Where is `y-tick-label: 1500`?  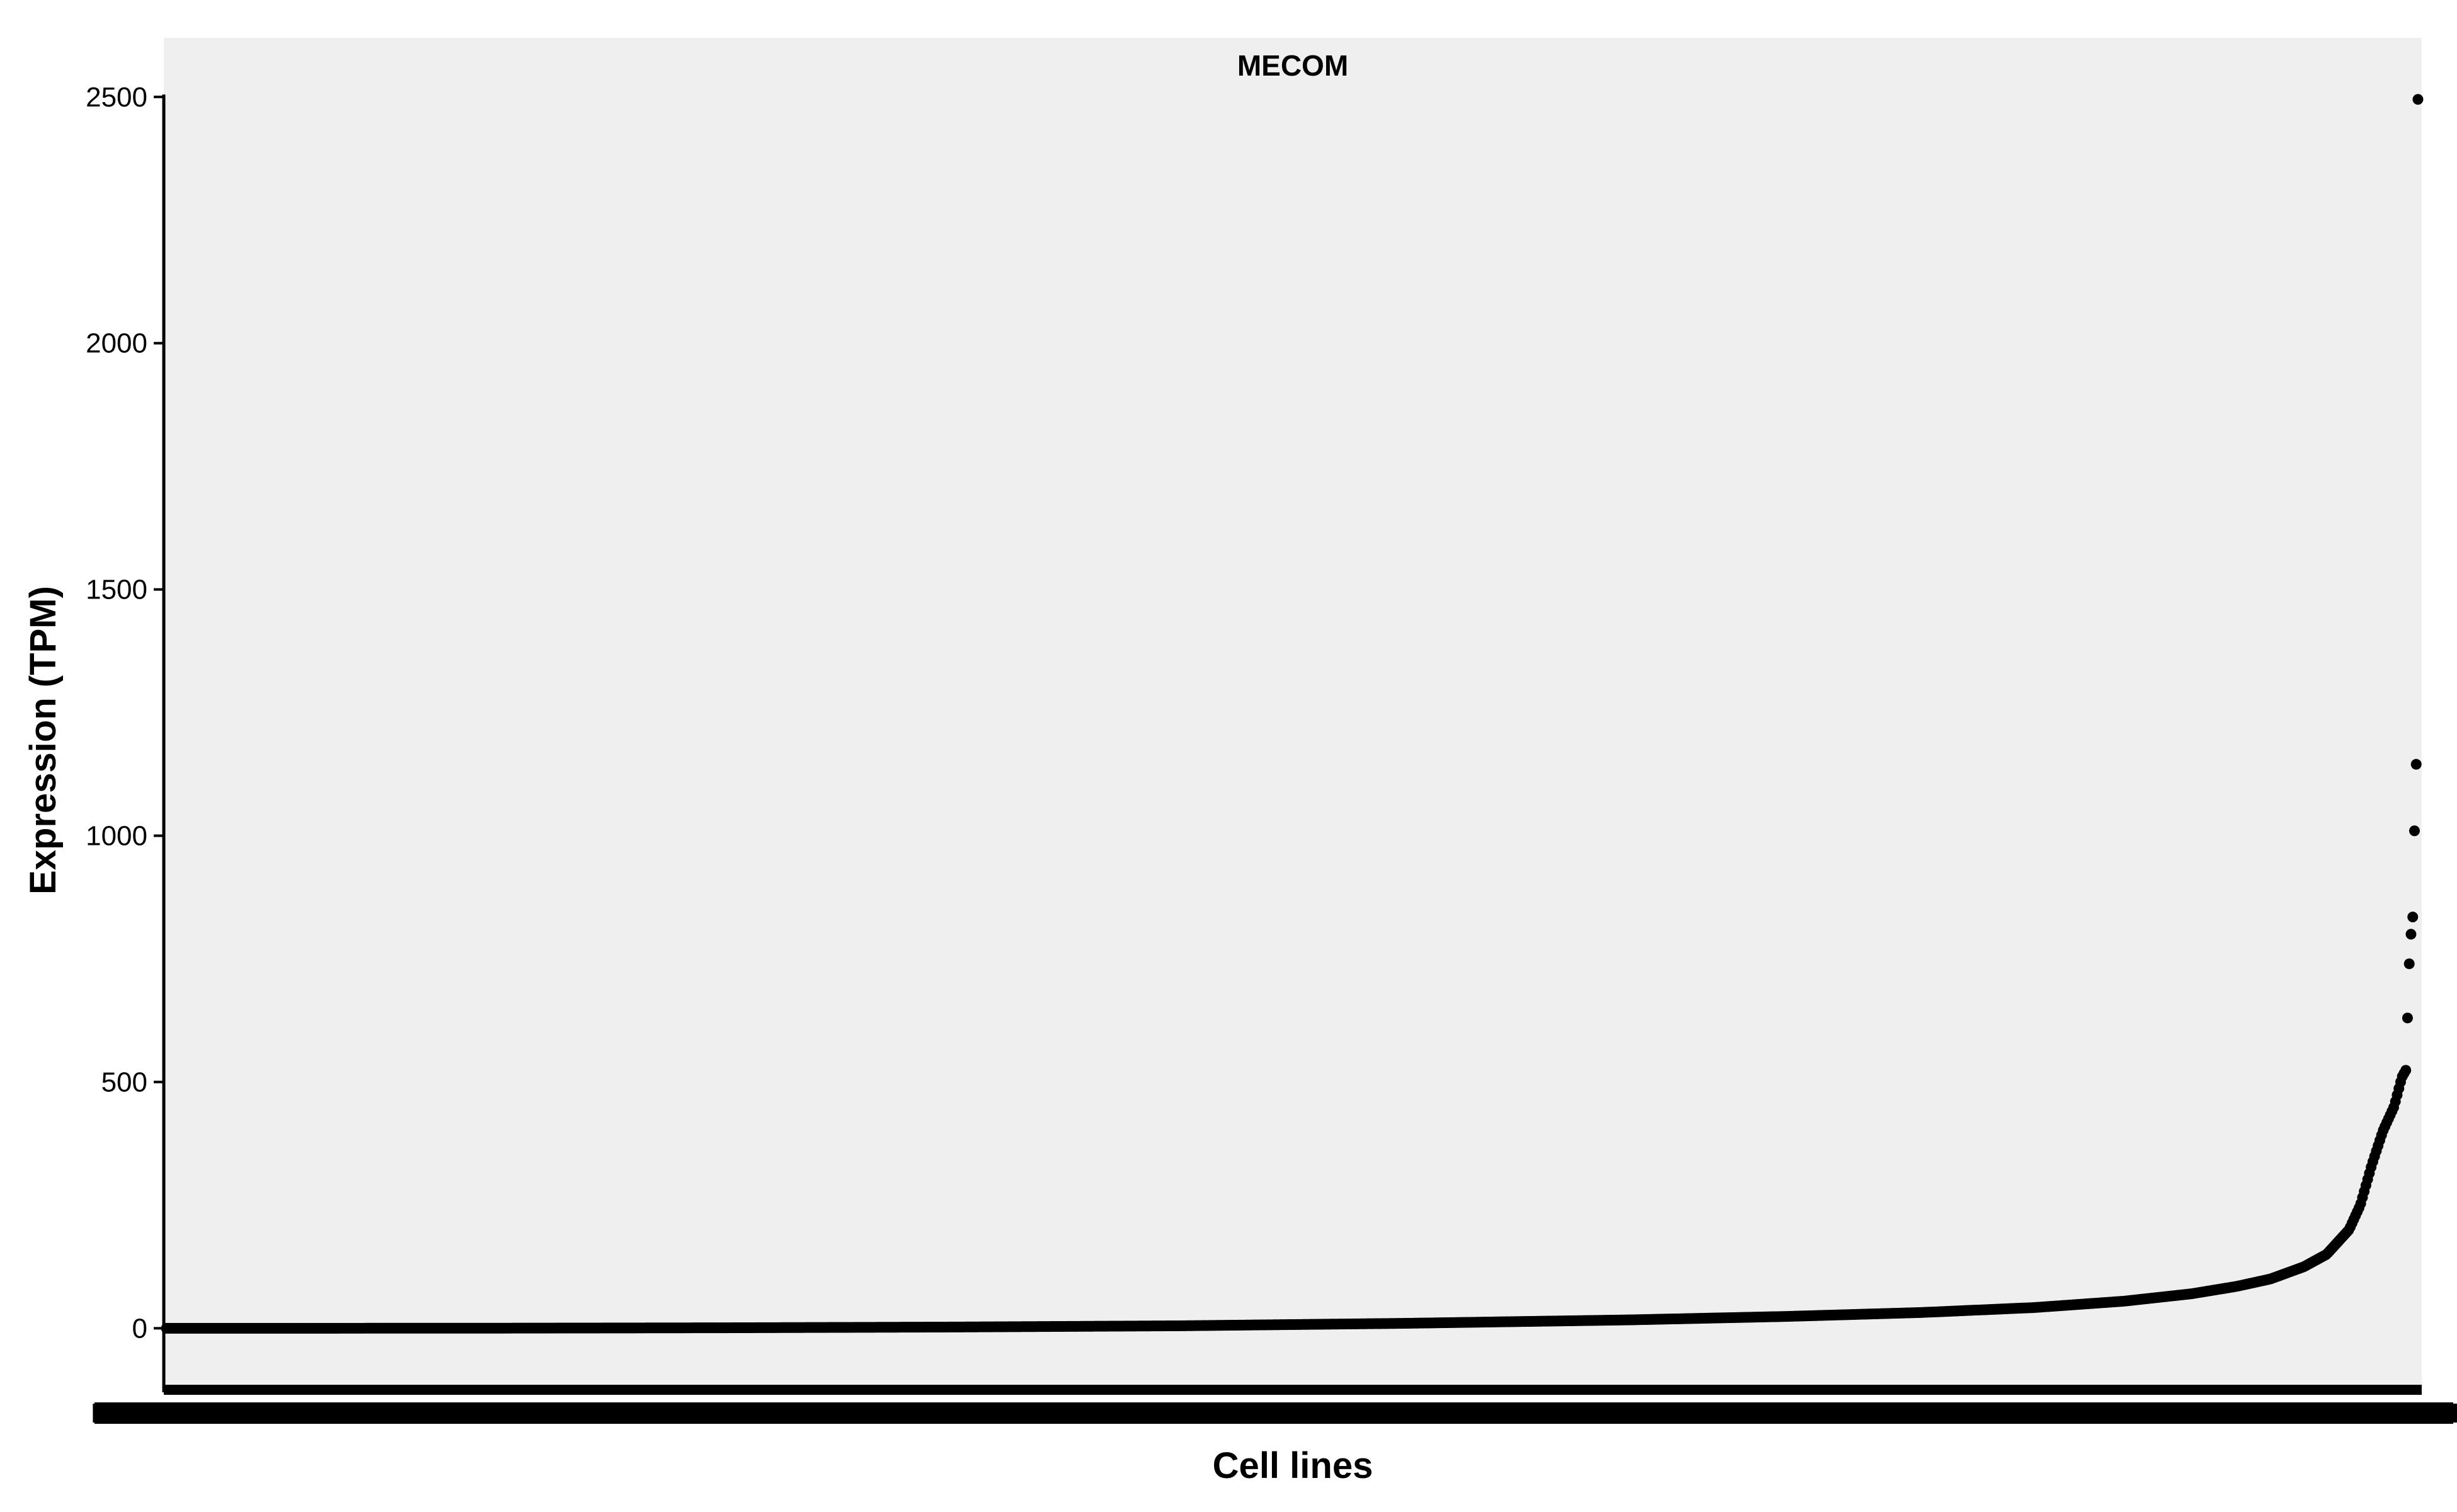 y-tick-label: 1500 is located at coordinates (116, 590).